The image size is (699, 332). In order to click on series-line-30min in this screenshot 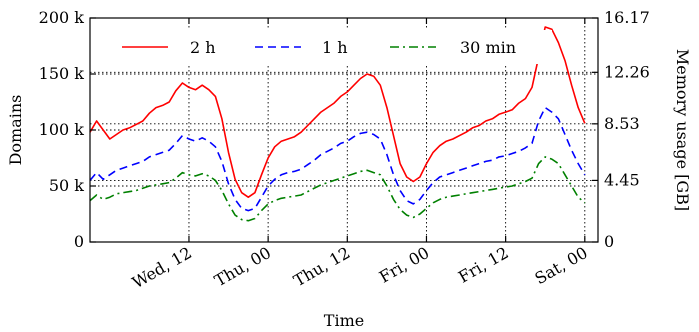, I will do `click(337, 189)`.